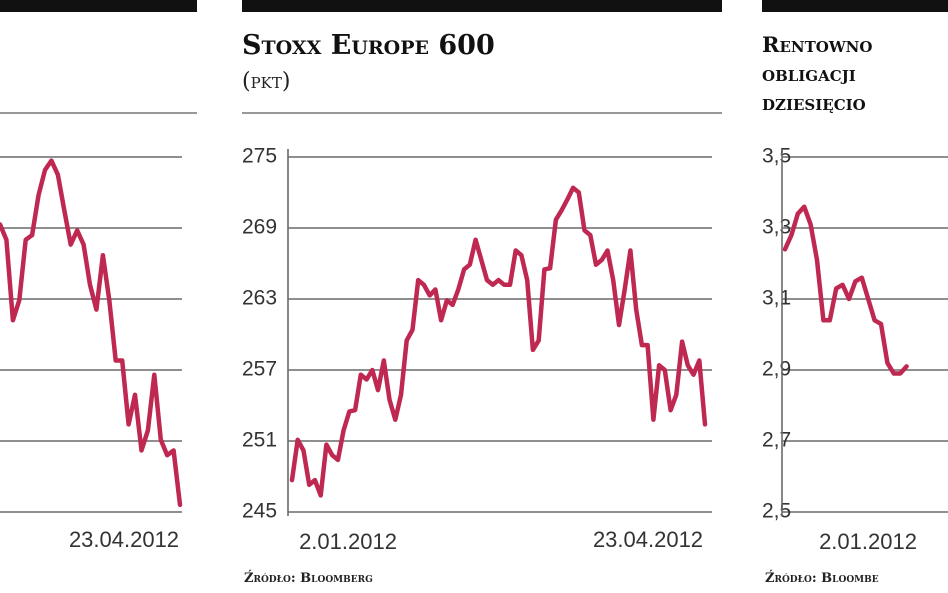  I want to click on y-tick-label: 257, so click(259, 369).